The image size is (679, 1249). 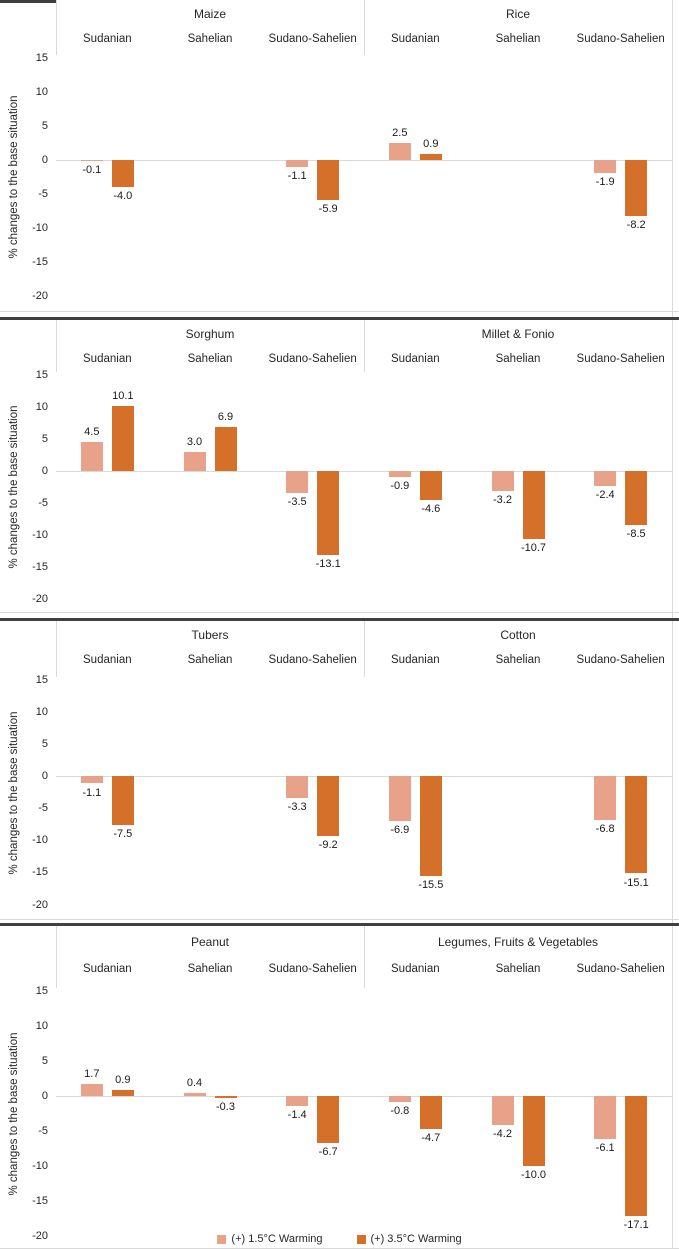 What do you see at coordinates (297, 1114) in the screenshot?
I see `bar-value-peanut-sudano-sahelien-1-5-c-warming: -1.4` at bounding box center [297, 1114].